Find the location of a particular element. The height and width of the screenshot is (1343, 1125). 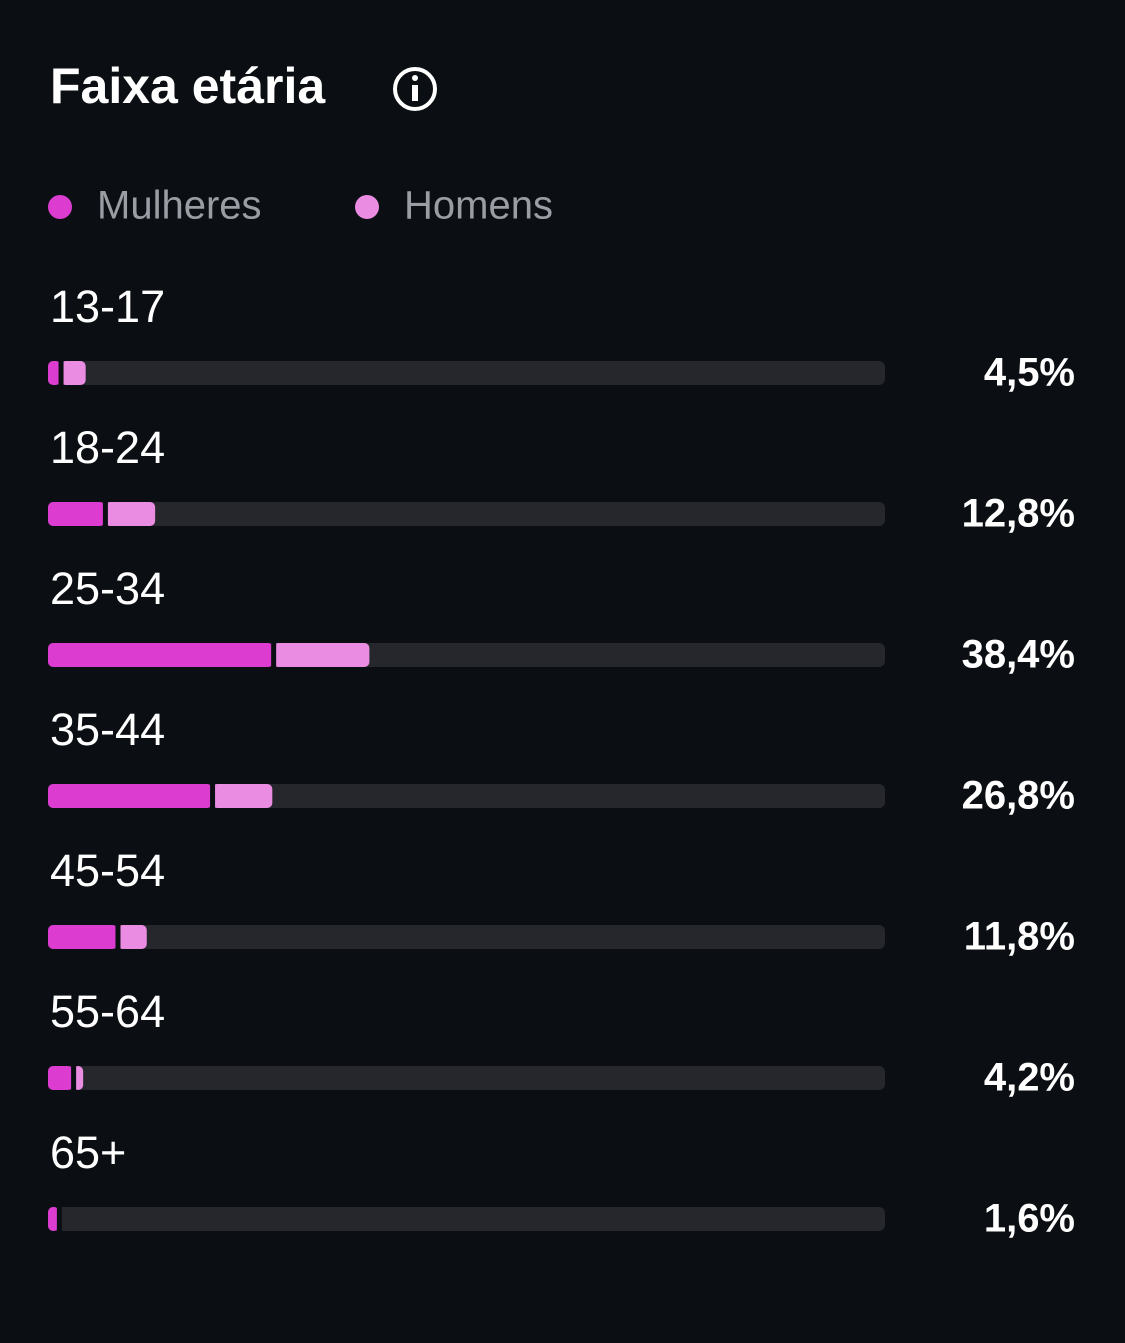

total-label: 26,8% is located at coordinates (1018, 796).